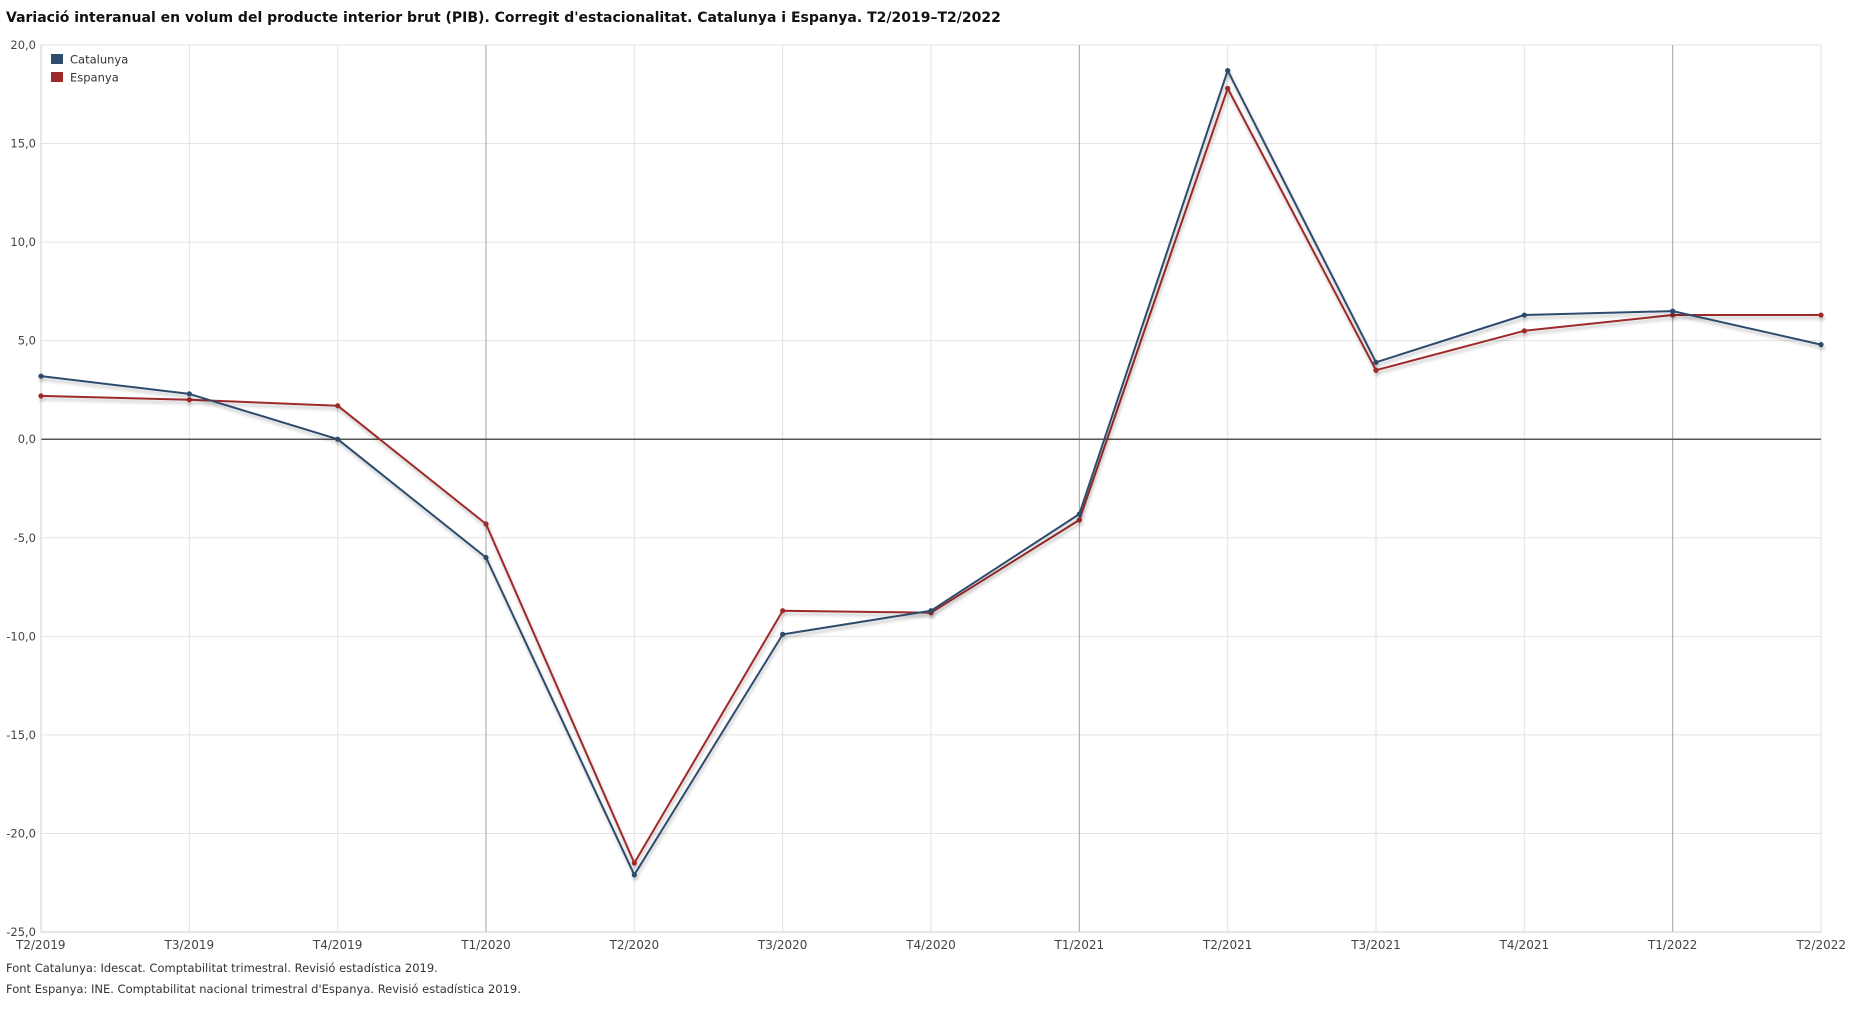  I want to click on legend-label-catalunya: Catalunya, so click(99, 60).